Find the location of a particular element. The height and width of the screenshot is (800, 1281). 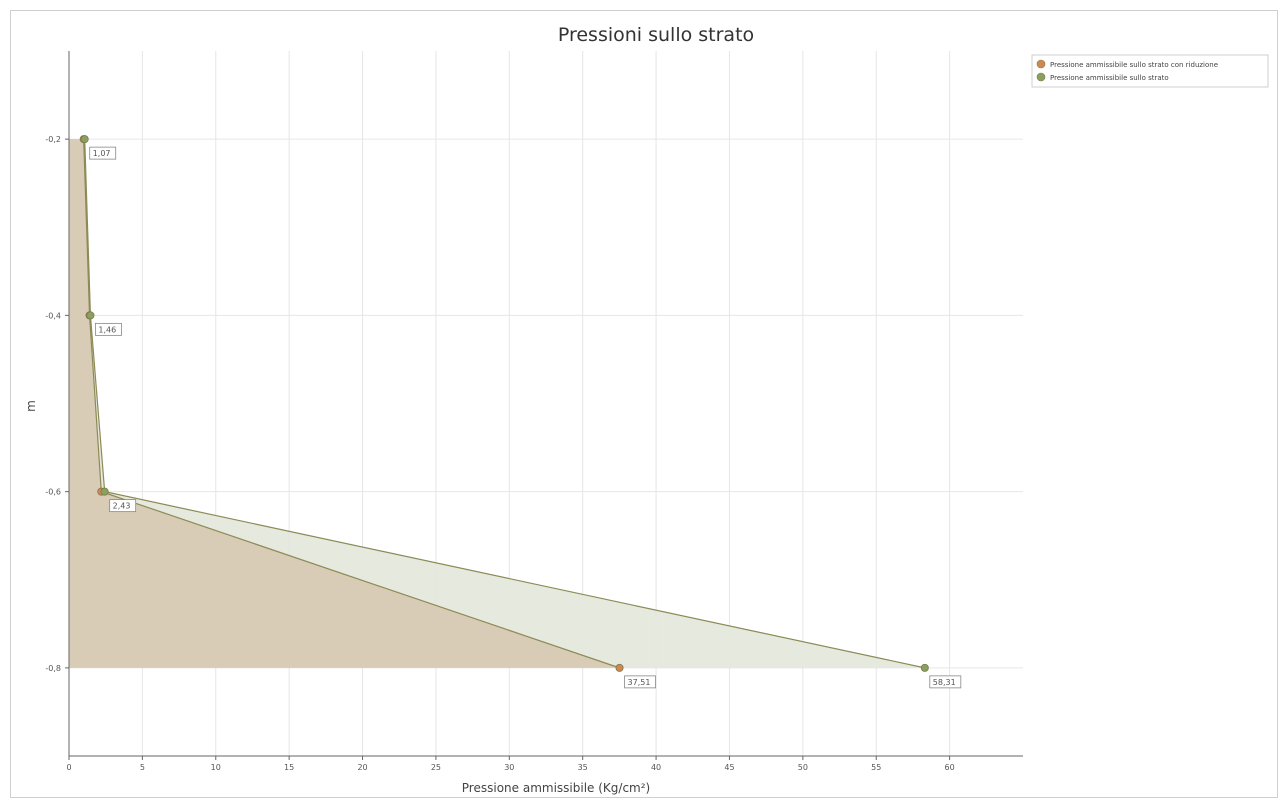

data-label-text: 58,31 is located at coordinates (944, 682).